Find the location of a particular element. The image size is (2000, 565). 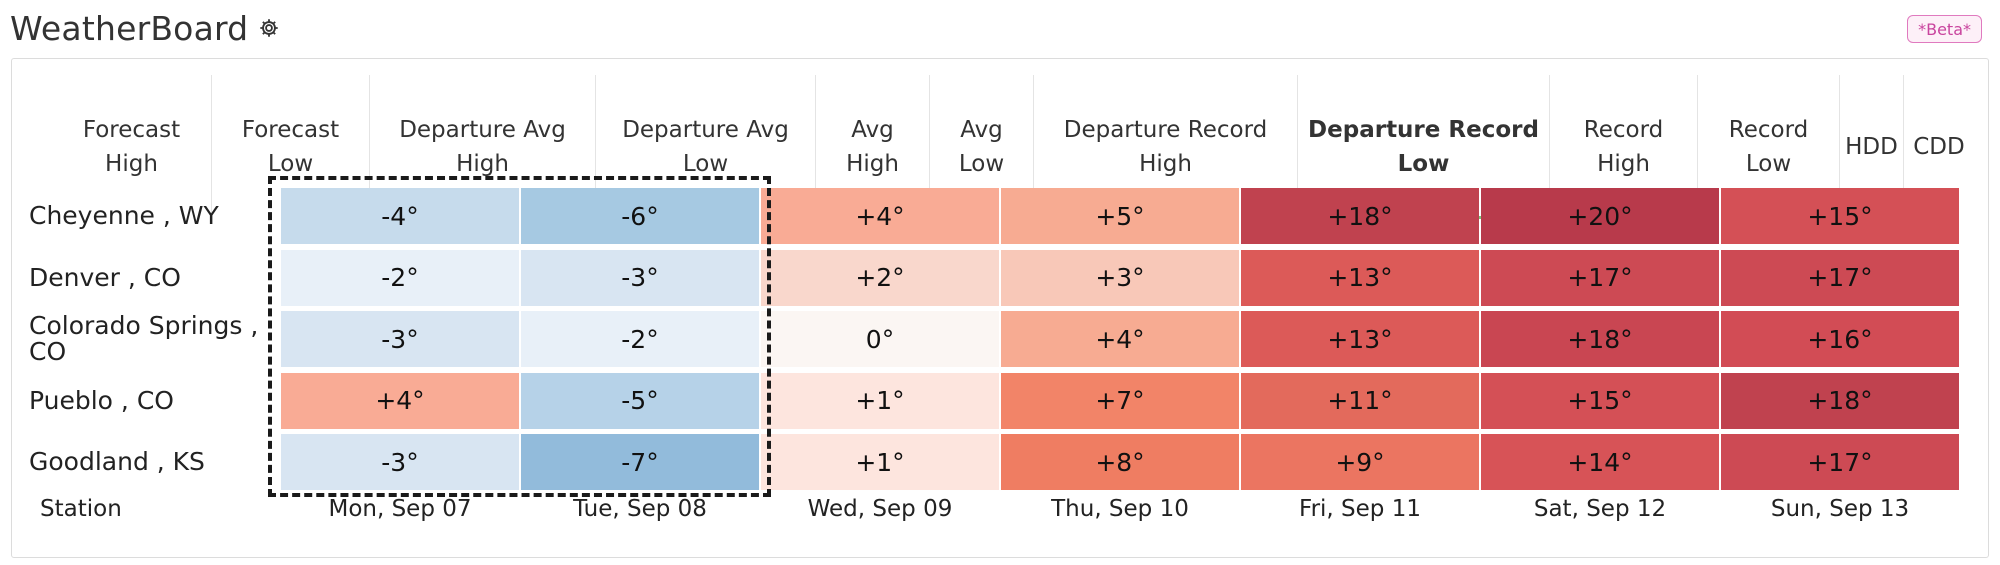

tab-label: Record High is located at coordinates (1623, 147).